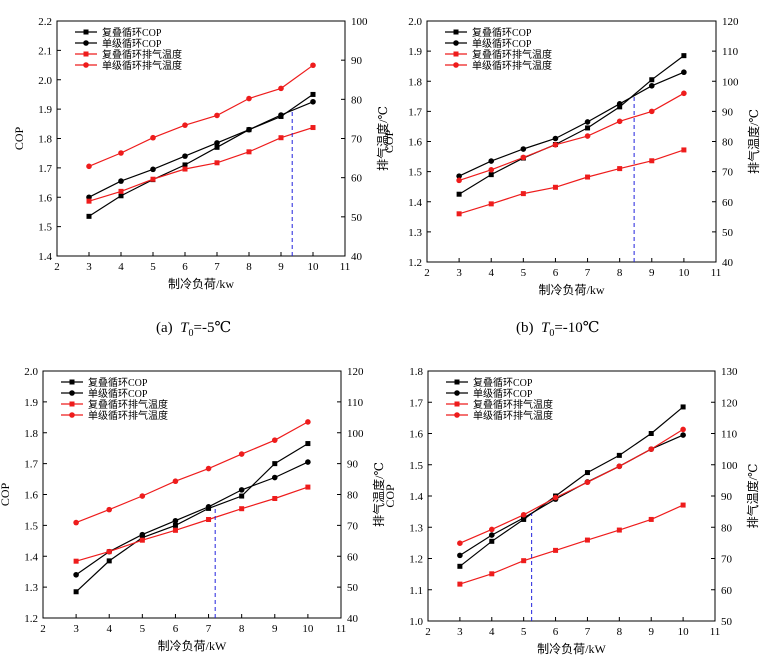  Describe the element at coordinates (728, 263) in the screenshot. I see `y2-tick-label: 40` at that location.